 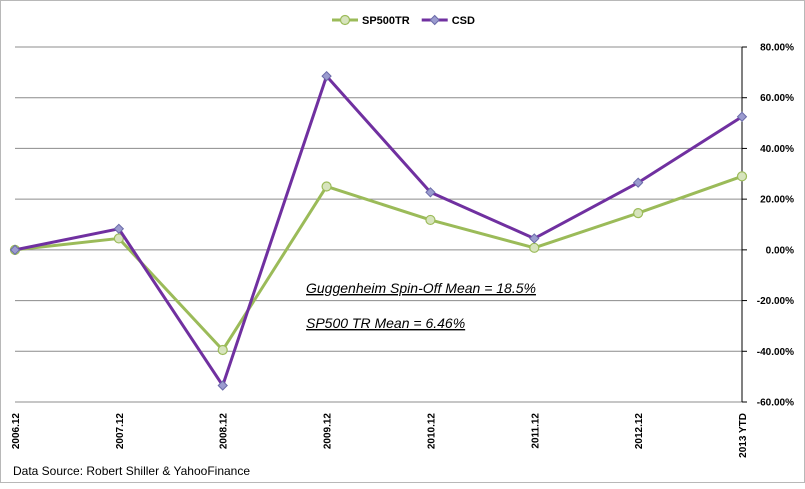 I want to click on legend: SP500TR CSD, so click(x=403, y=20).